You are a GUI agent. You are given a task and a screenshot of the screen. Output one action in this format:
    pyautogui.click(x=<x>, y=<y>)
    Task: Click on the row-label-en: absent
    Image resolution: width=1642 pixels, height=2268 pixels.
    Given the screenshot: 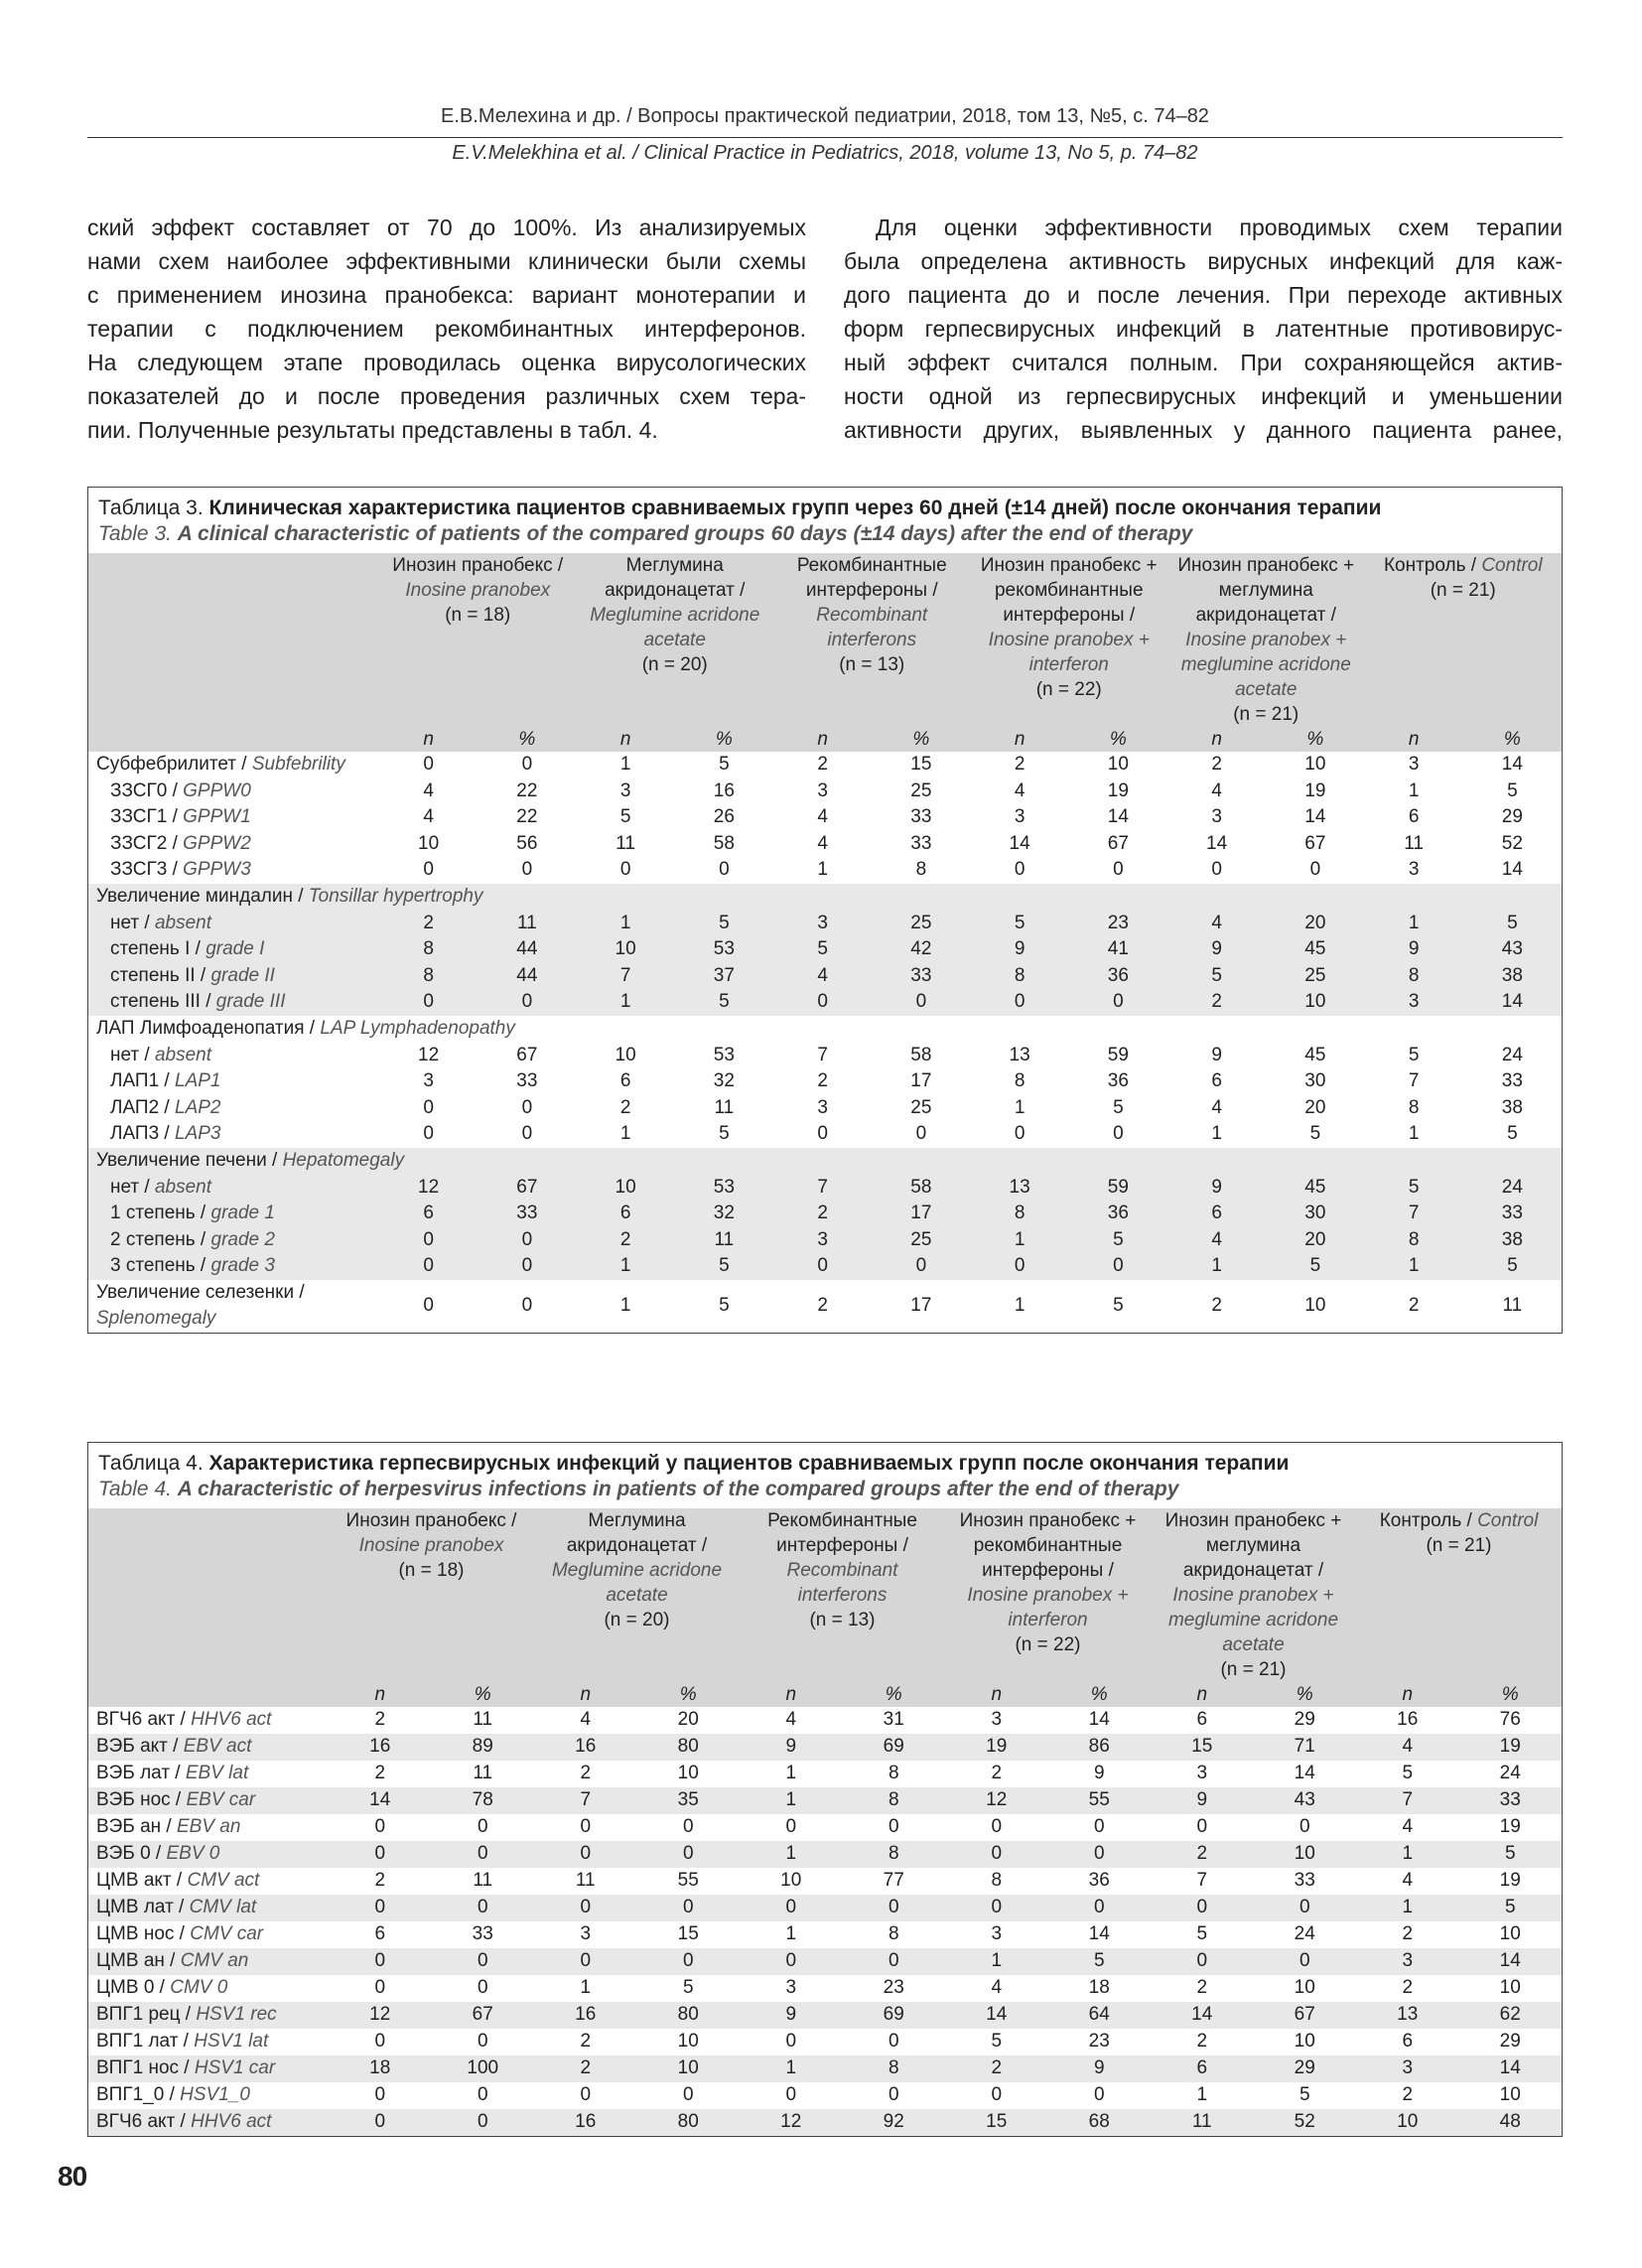 What is the action you would take?
    pyautogui.click(x=183, y=922)
    